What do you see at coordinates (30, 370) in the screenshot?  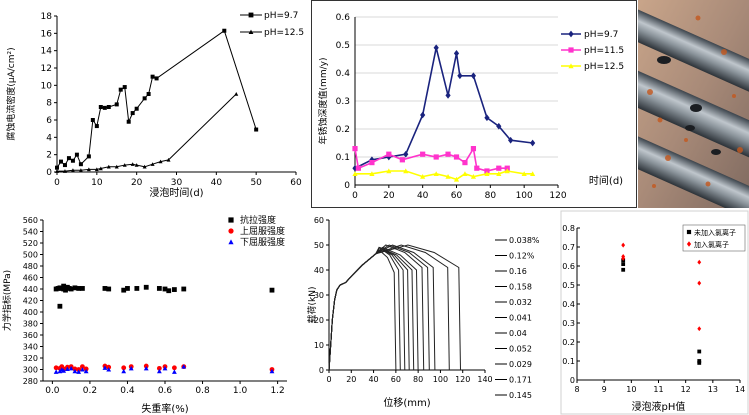 I see `y-tick-label: 300` at bounding box center [30, 370].